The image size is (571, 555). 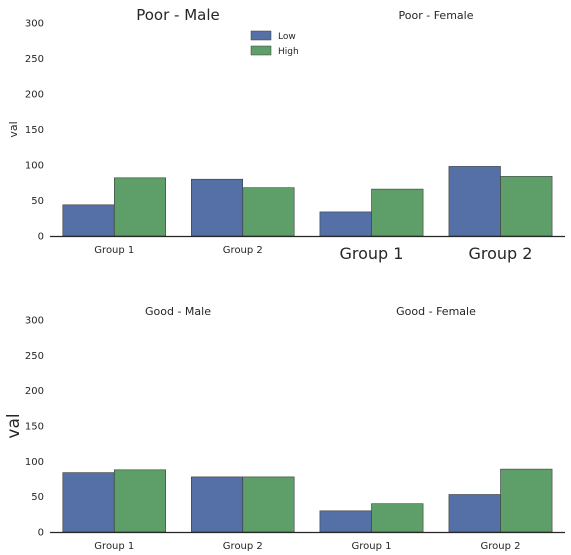 I want to click on legend-label: High, so click(x=288, y=52).